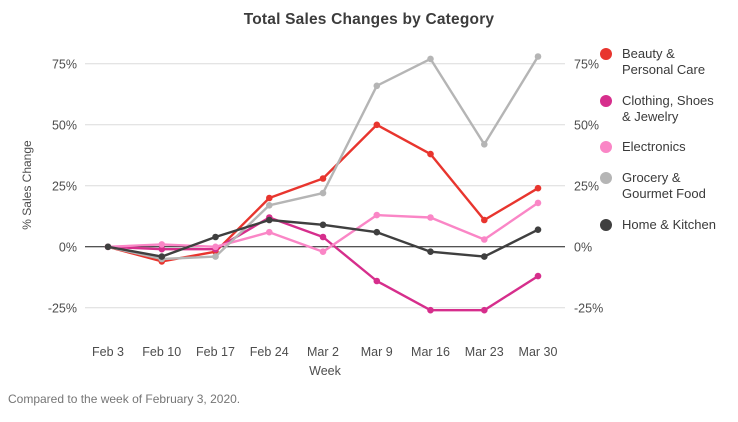 The width and height of the screenshot is (738, 422). I want to click on x-tick-label: Feb 24, so click(269, 352).